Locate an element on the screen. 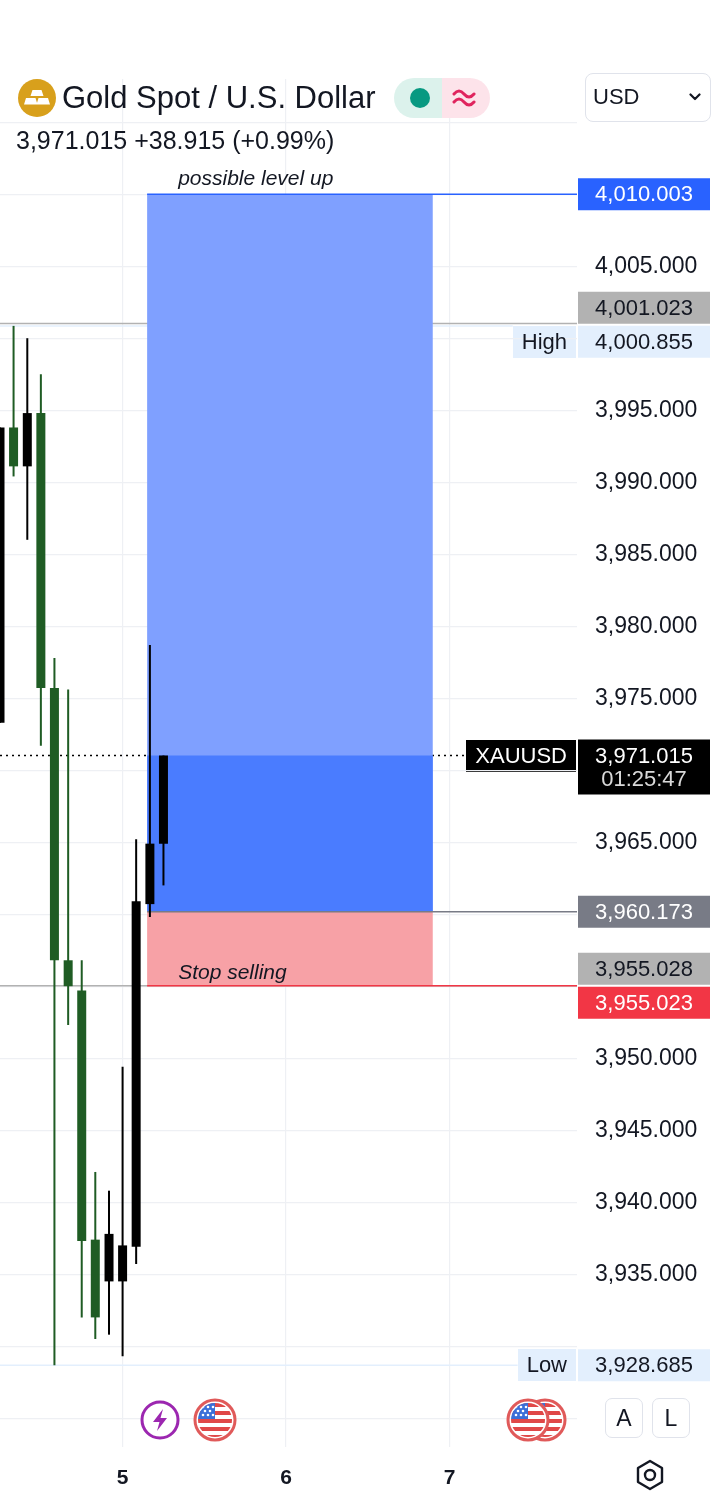  band-label: possible level up is located at coordinates (255, 178).